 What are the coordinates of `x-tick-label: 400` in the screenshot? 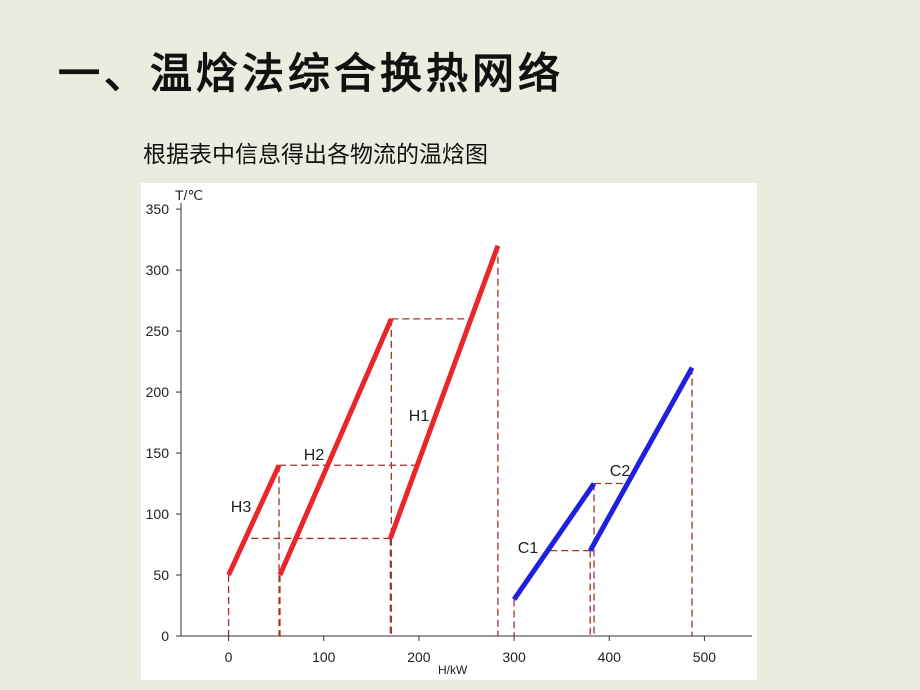 It's located at (610, 657).